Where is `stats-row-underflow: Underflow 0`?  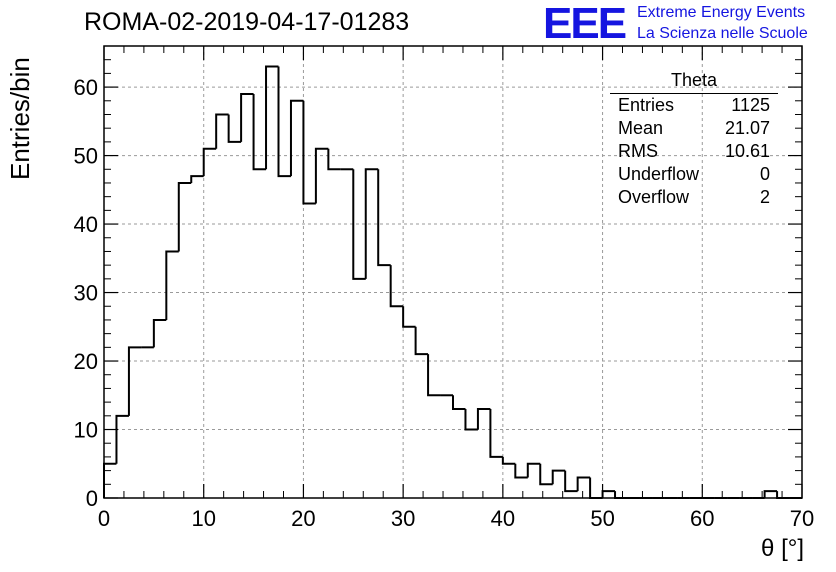
stats-row-underflow: Underflow 0 is located at coordinates (694, 174).